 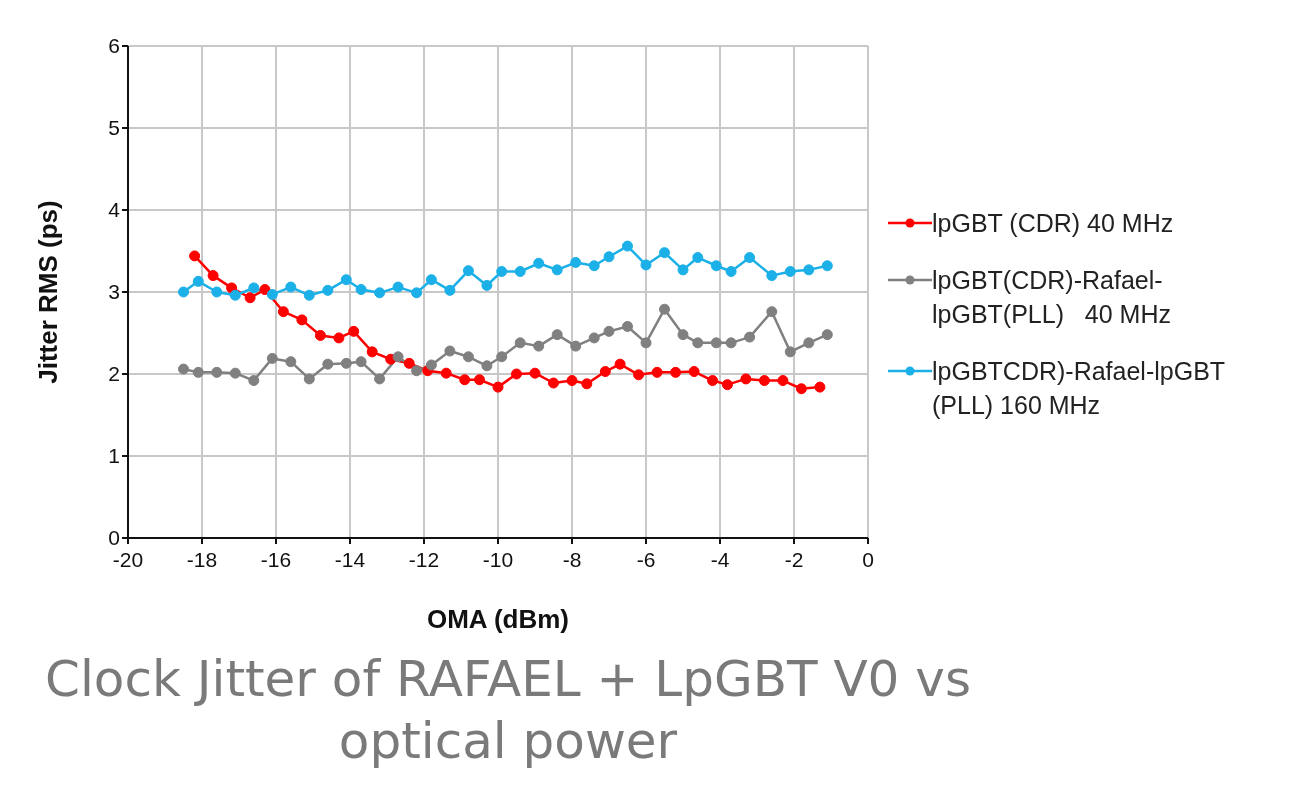 I want to click on legend-label: lpGBT (CDR) 40 MHz, so click(x=1053, y=223).